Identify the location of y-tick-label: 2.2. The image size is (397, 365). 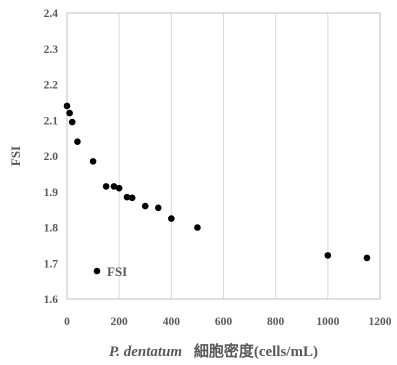
(51, 86).